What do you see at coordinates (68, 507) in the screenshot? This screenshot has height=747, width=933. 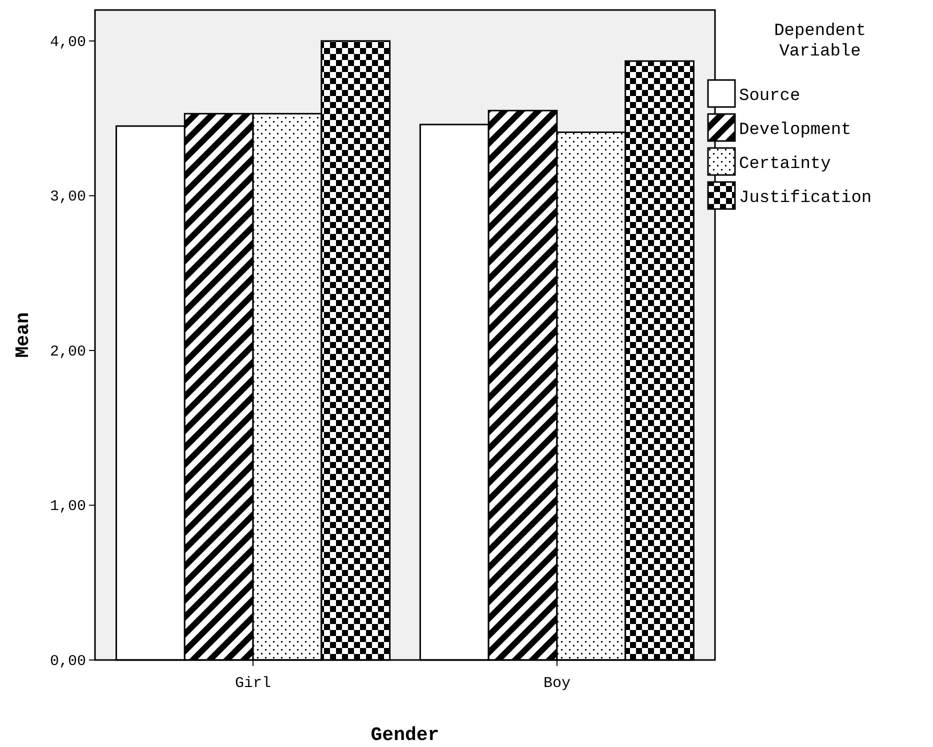 I see `y-tick-label: 1,00` at bounding box center [68, 507].